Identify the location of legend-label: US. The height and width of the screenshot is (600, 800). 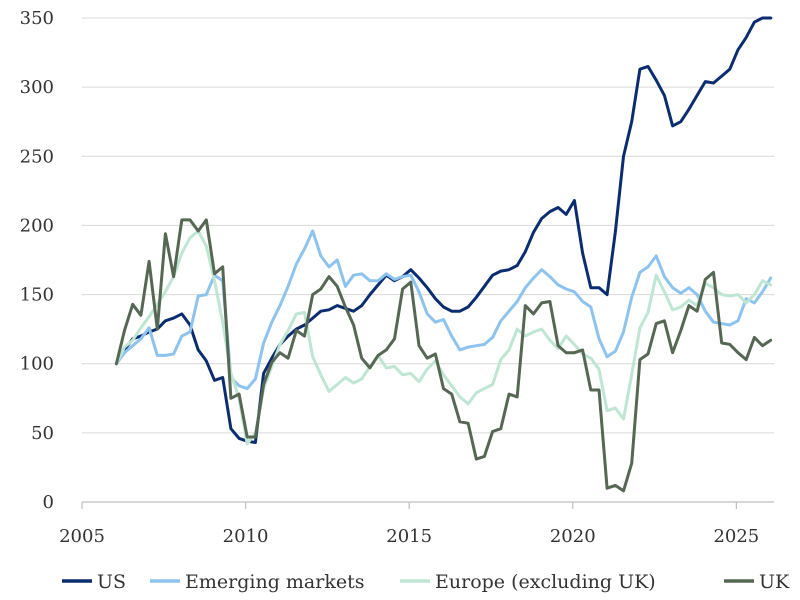
(111, 582).